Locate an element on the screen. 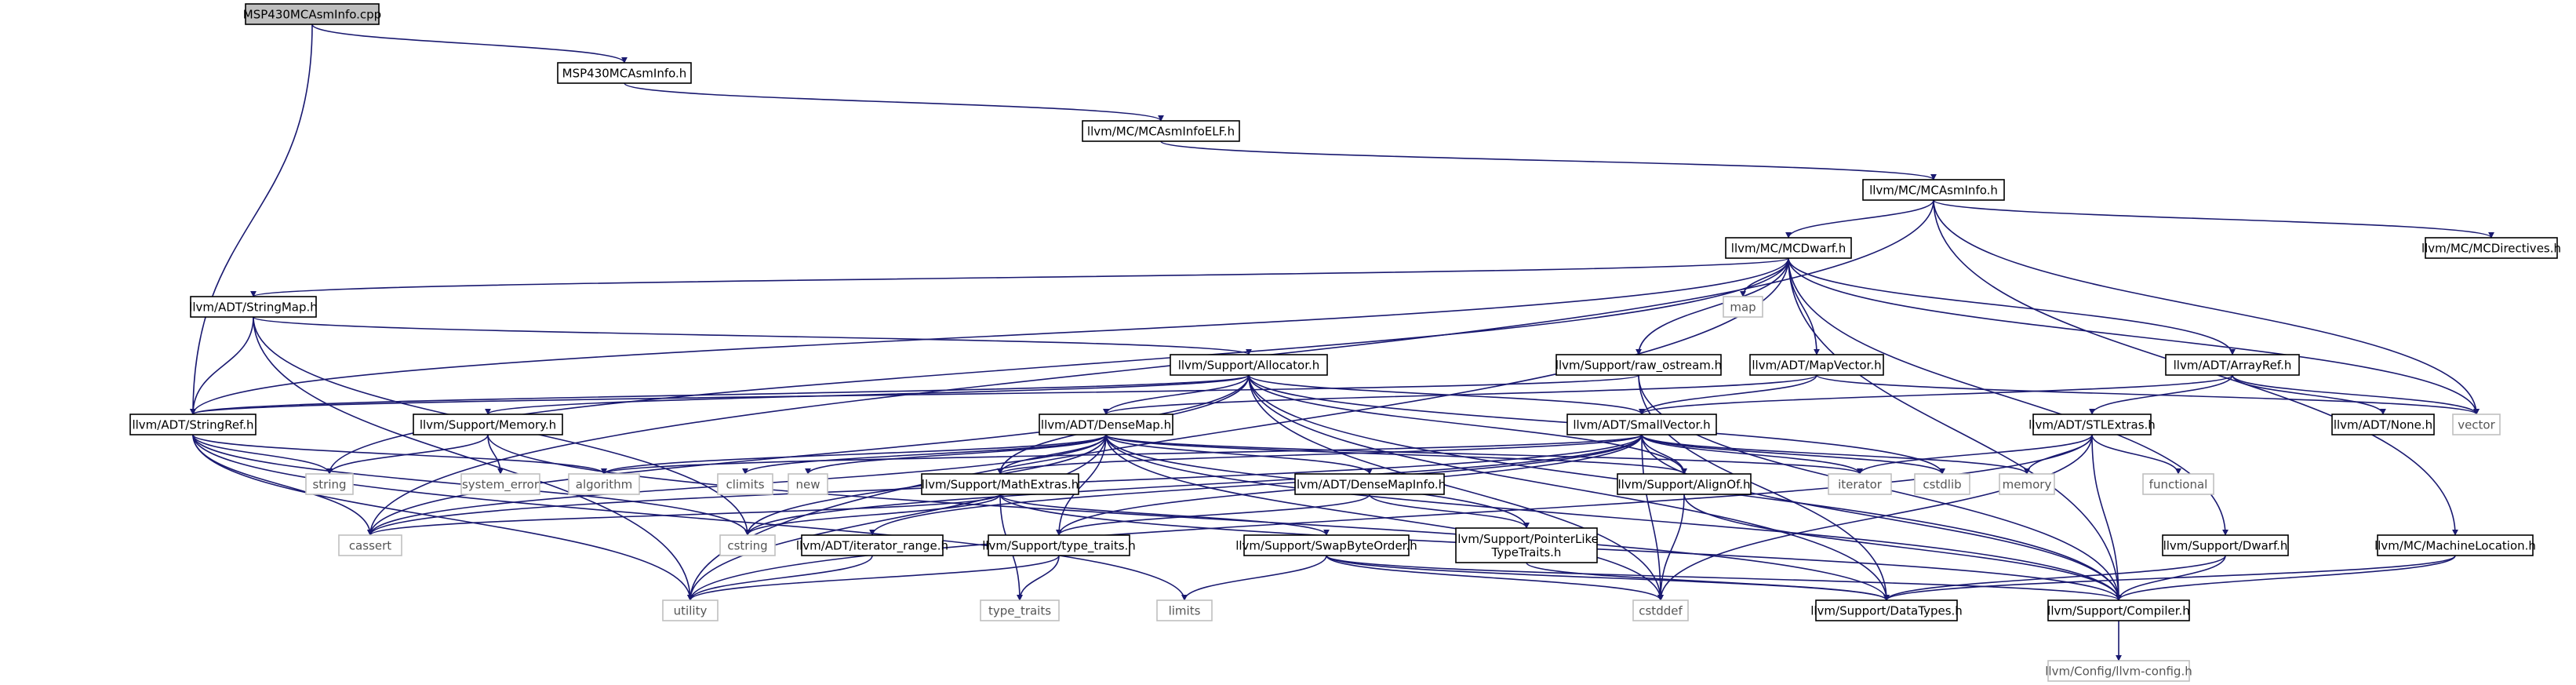 Image resolution: width=2576 pixels, height=685 pixels. edge-typetraits-to-typetraitsstd is located at coordinates (1038, 578).